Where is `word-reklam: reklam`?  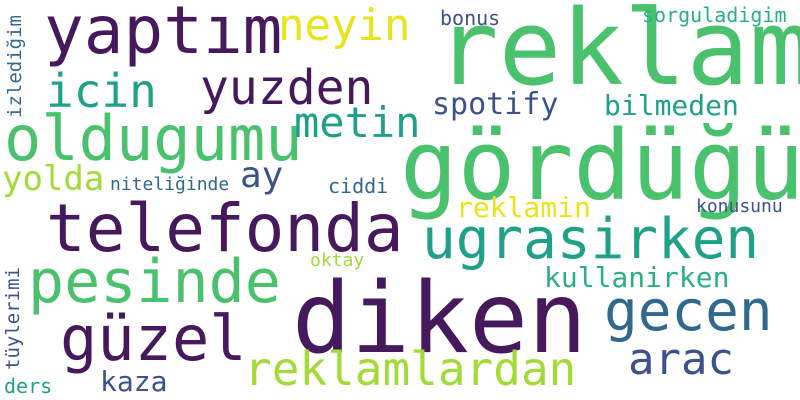
word-reklam: reklam is located at coordinates (618, 54).